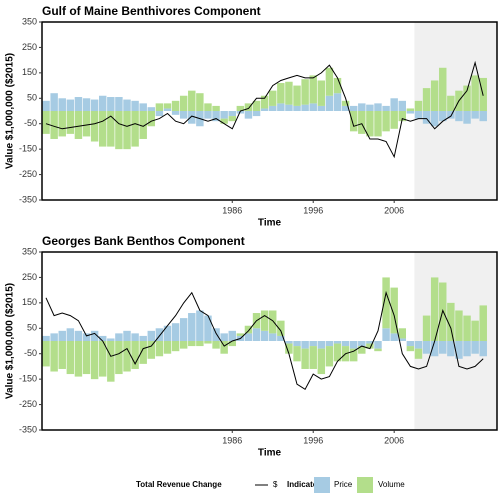 This screenshot has width=504, height=504. Describe the element at coordinates (29, 251) in the screenshot. I see `y-tick-label: 350` at that location.